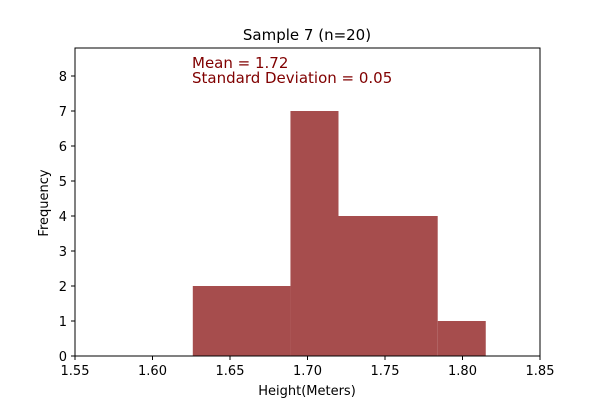 The height and width of the screenshot is (400, 600). I want to click on y-tick-label-8: 8, so click(63, 77).